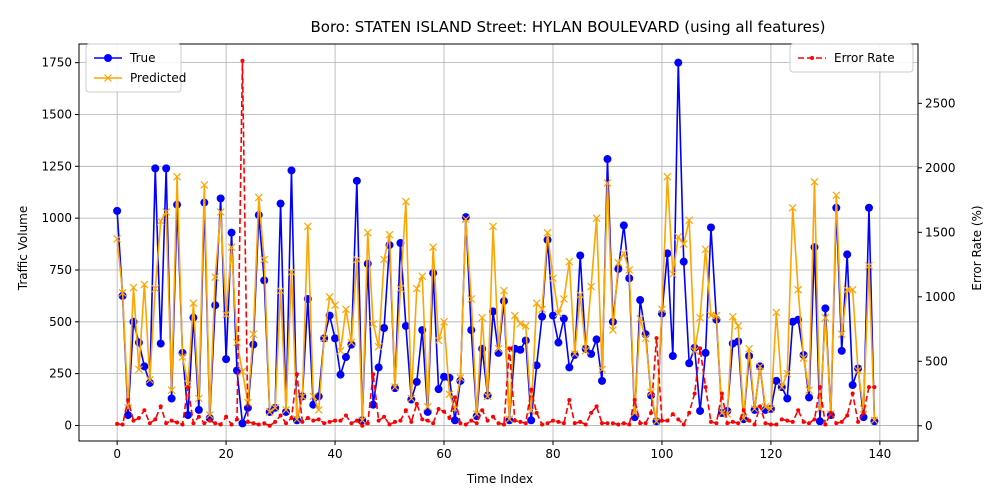 The height and width of the screenshot is (500, 1000). I want to click on y-tick-label: 750, so click(60, 270).